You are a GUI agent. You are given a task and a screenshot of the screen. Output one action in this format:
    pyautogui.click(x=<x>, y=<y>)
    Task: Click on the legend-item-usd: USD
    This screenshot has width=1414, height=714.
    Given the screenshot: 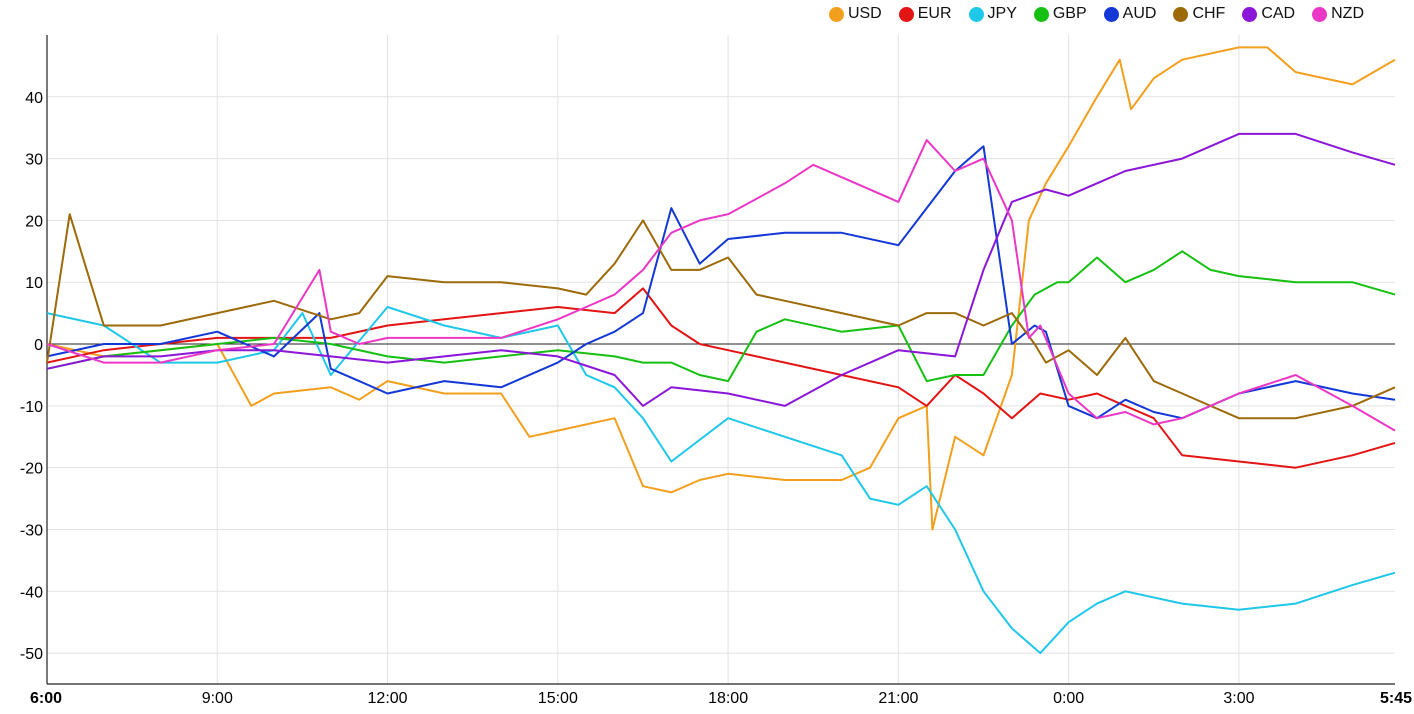 What is the action you would take?
    pyautogui.click(x=855, y=14)
    